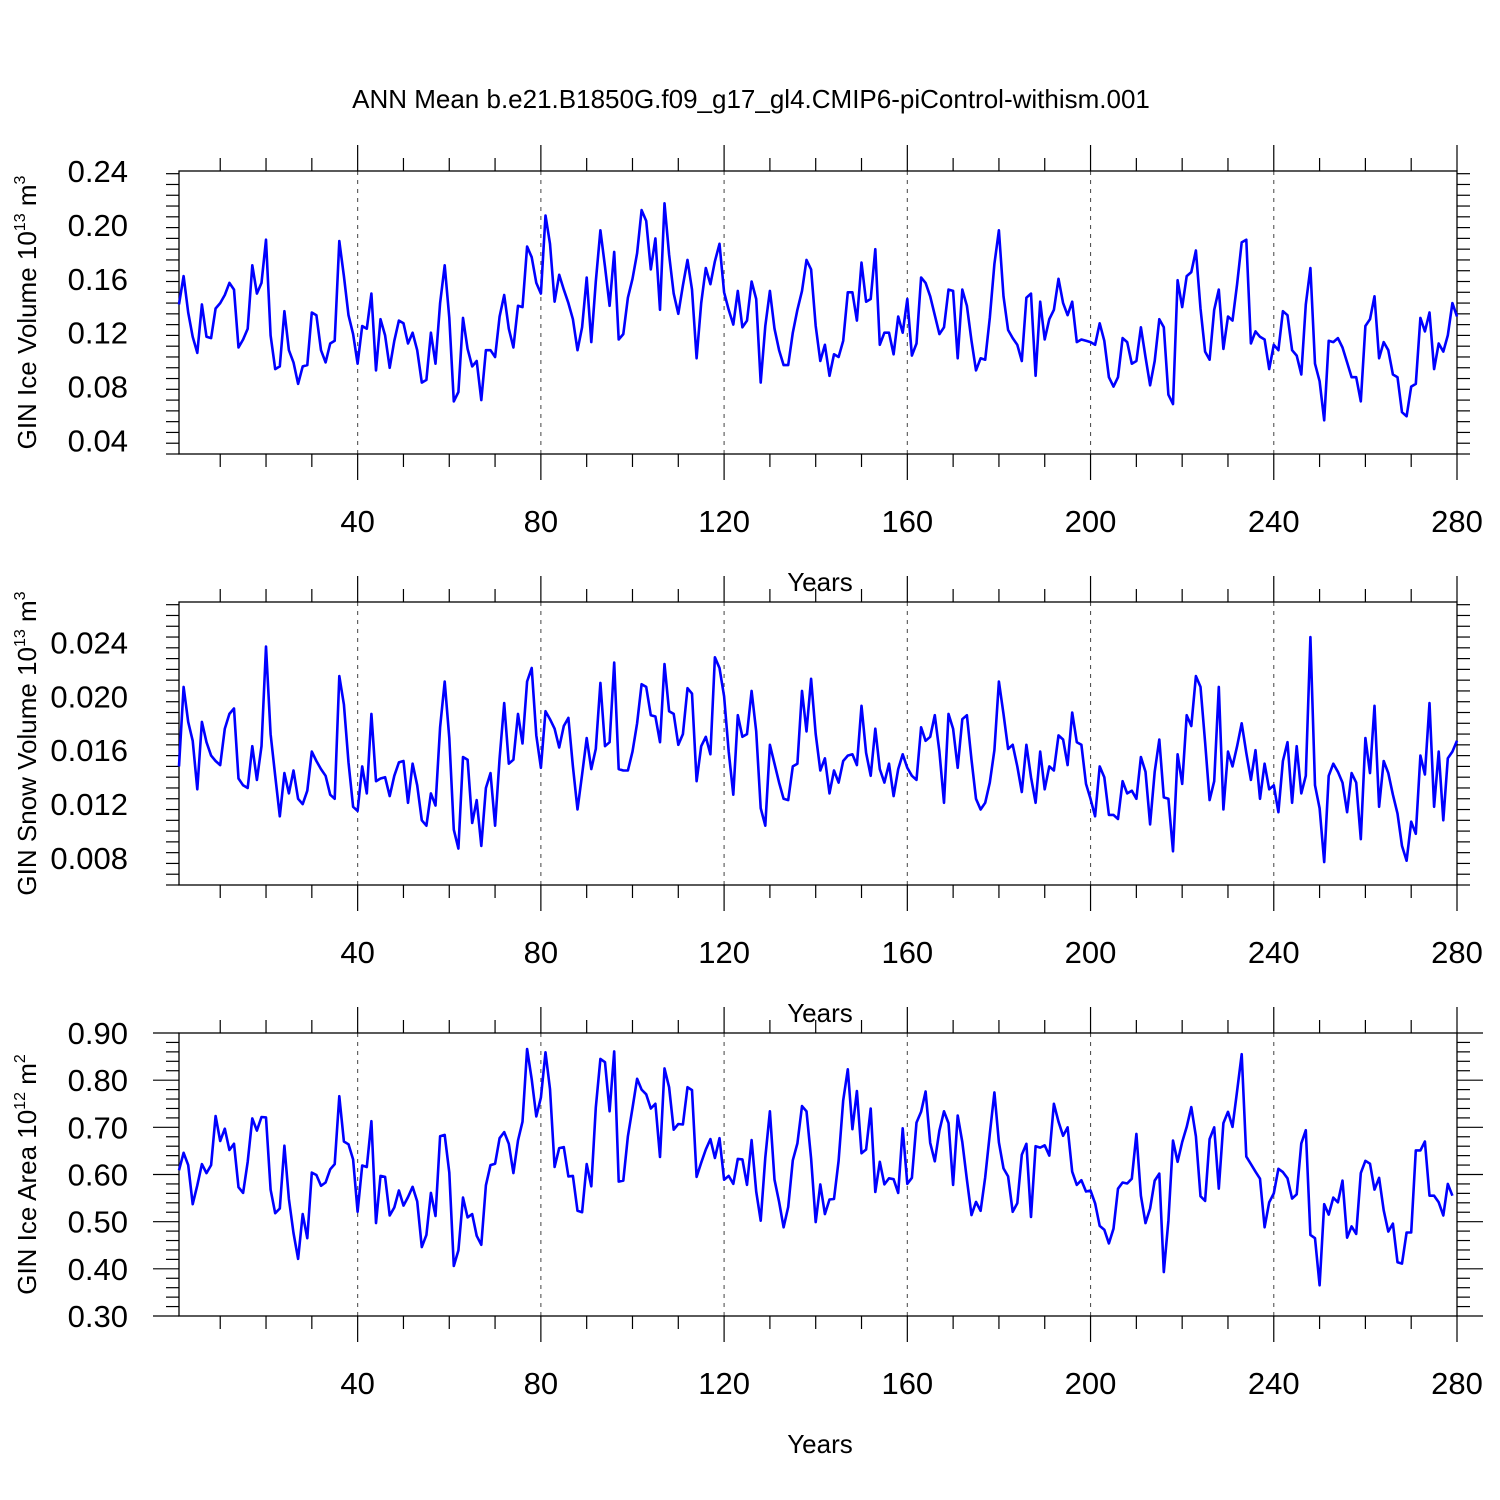 The image size is (1500, 1500). I want to click on panel-ice-volume-xlabel: Years, so click(820, 582).